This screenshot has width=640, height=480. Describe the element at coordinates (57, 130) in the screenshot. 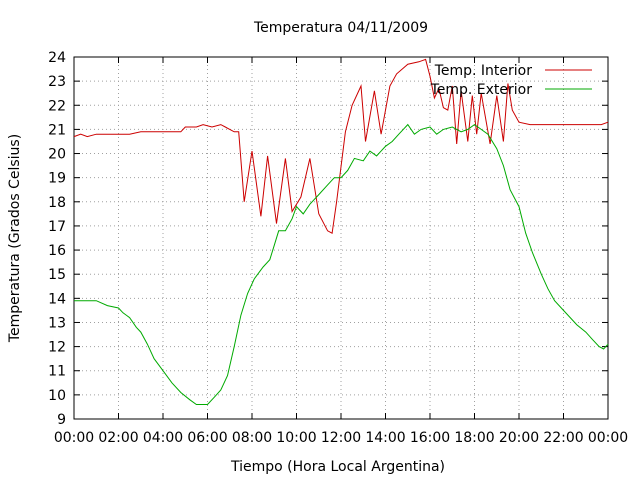

I see `y-tick-label: 21` at that location.